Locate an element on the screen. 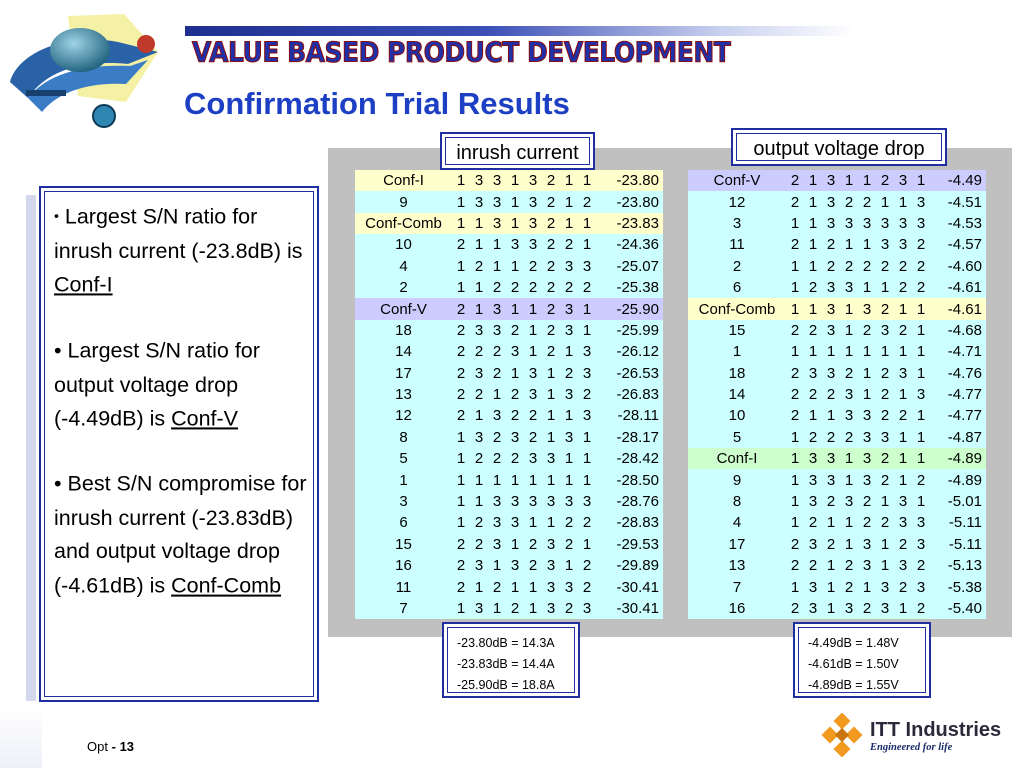 The width and height of the screenshot is (1024, 768). sn-ratio-cell: -5.11 is located at coordinates (965, 523).